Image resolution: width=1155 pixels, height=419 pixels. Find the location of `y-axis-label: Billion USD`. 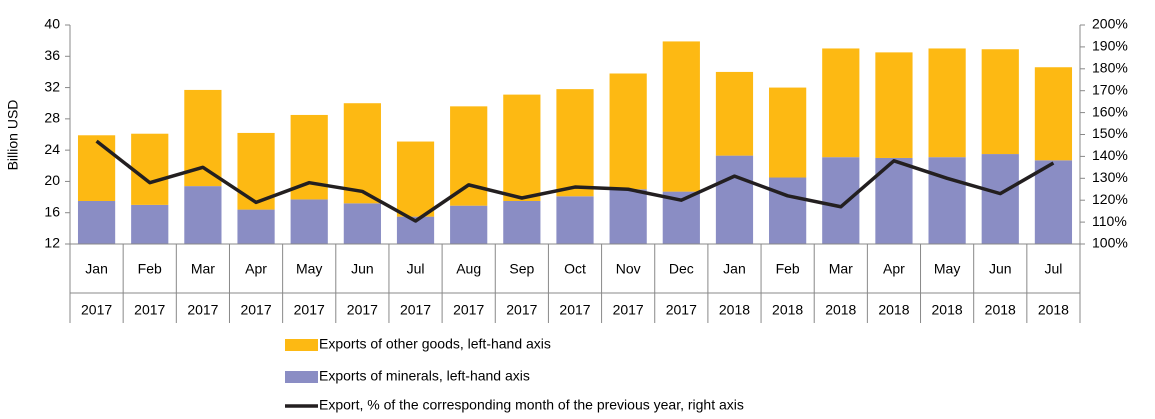

y-axis-label: Billion USD is located at coordinates (13, 135).